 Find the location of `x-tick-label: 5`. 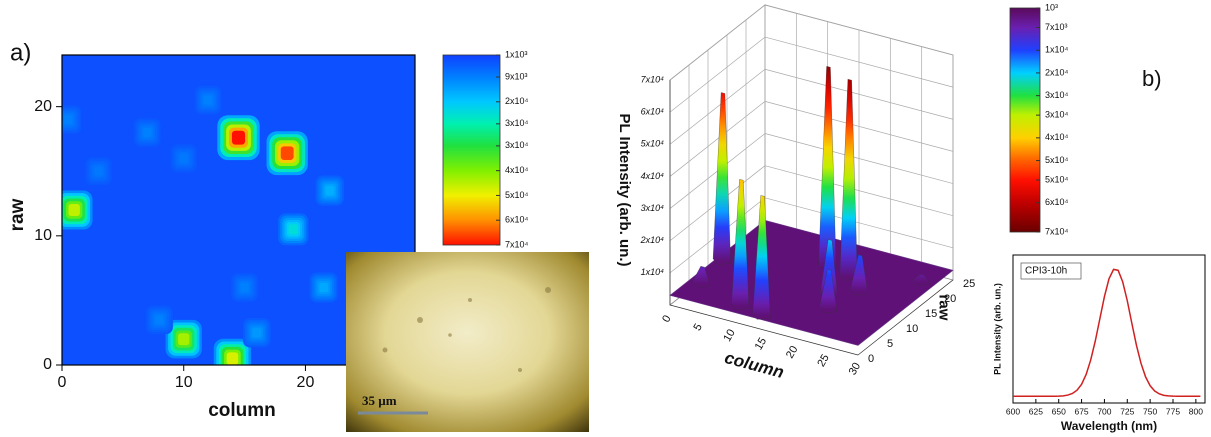

x-tick-label: 5 is located at coordinates (698, 327).